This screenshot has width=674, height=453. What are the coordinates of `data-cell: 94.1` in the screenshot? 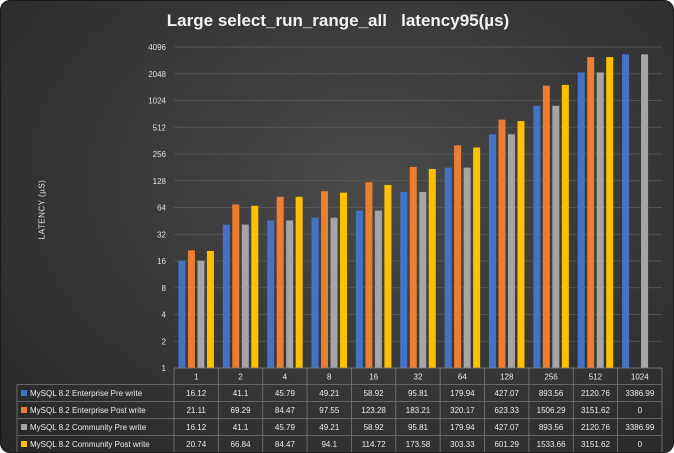 It's located at (329, 444).